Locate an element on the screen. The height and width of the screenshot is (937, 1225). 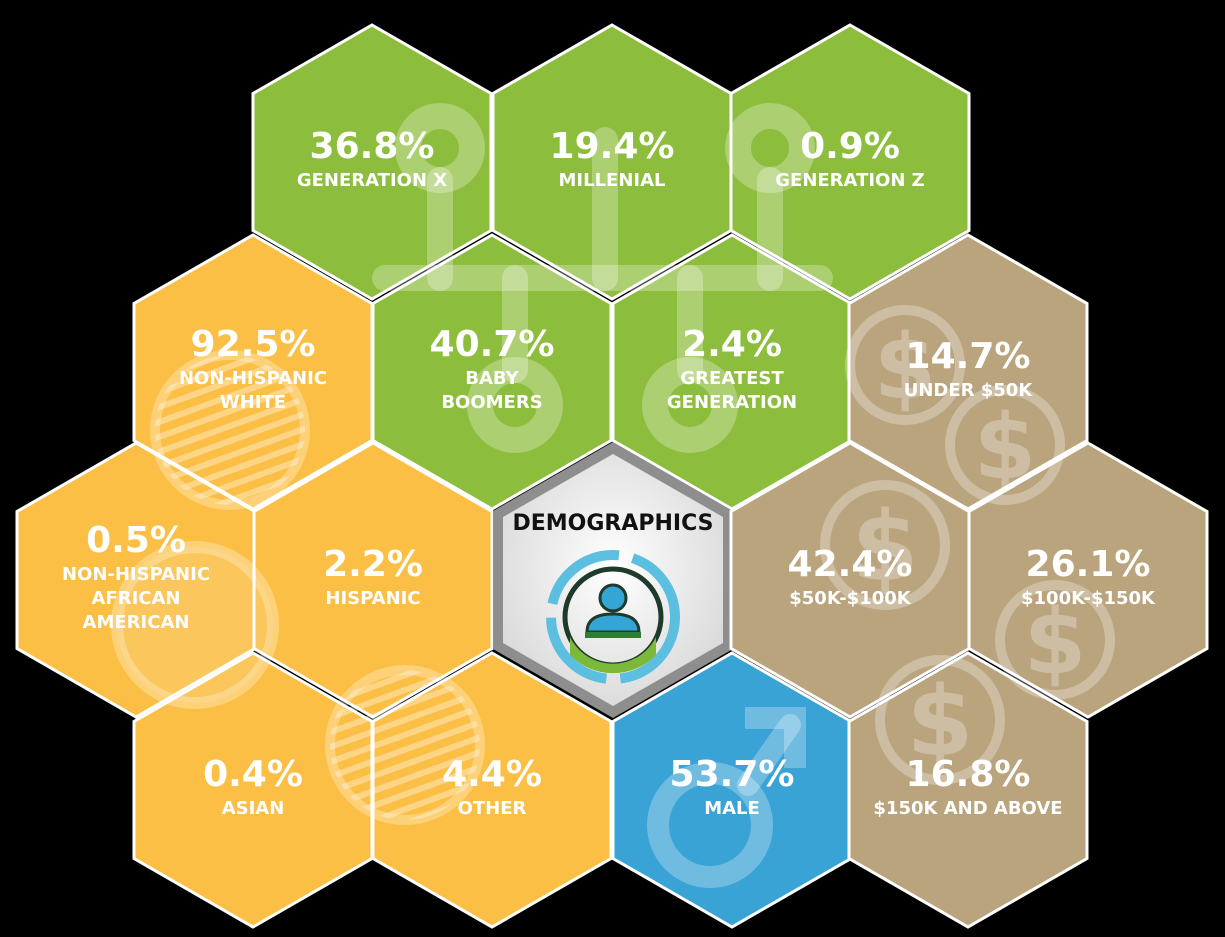
male-symbol-icon is located at coordinates (726, 797).